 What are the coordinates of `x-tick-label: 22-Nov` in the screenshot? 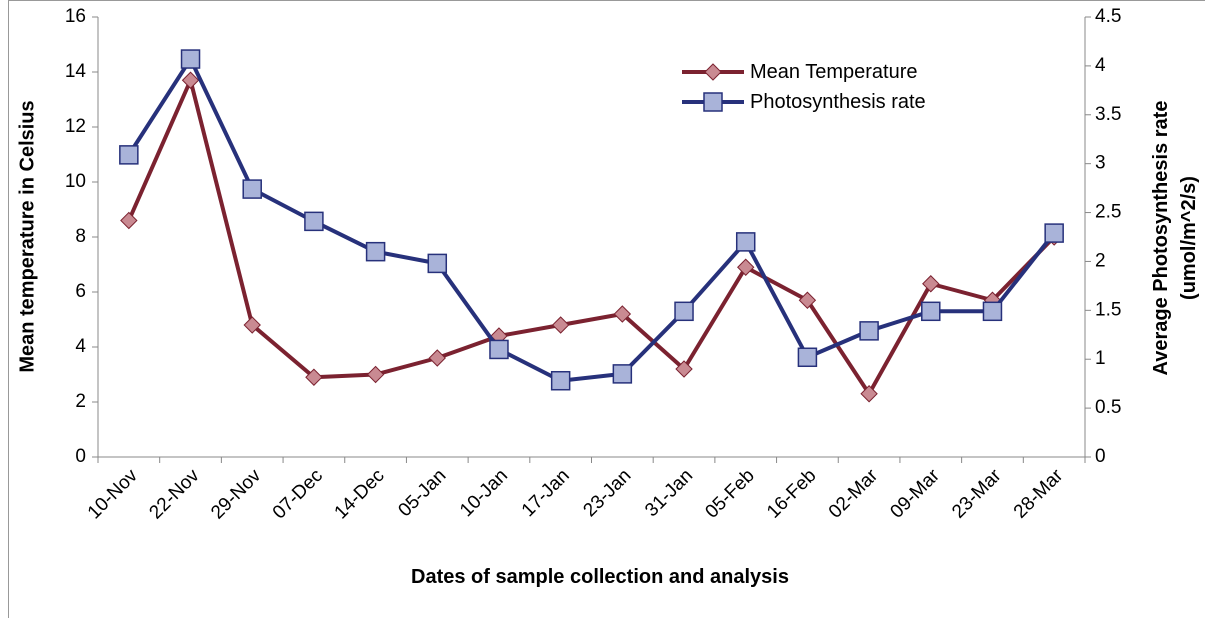 It's located at (174, 494).